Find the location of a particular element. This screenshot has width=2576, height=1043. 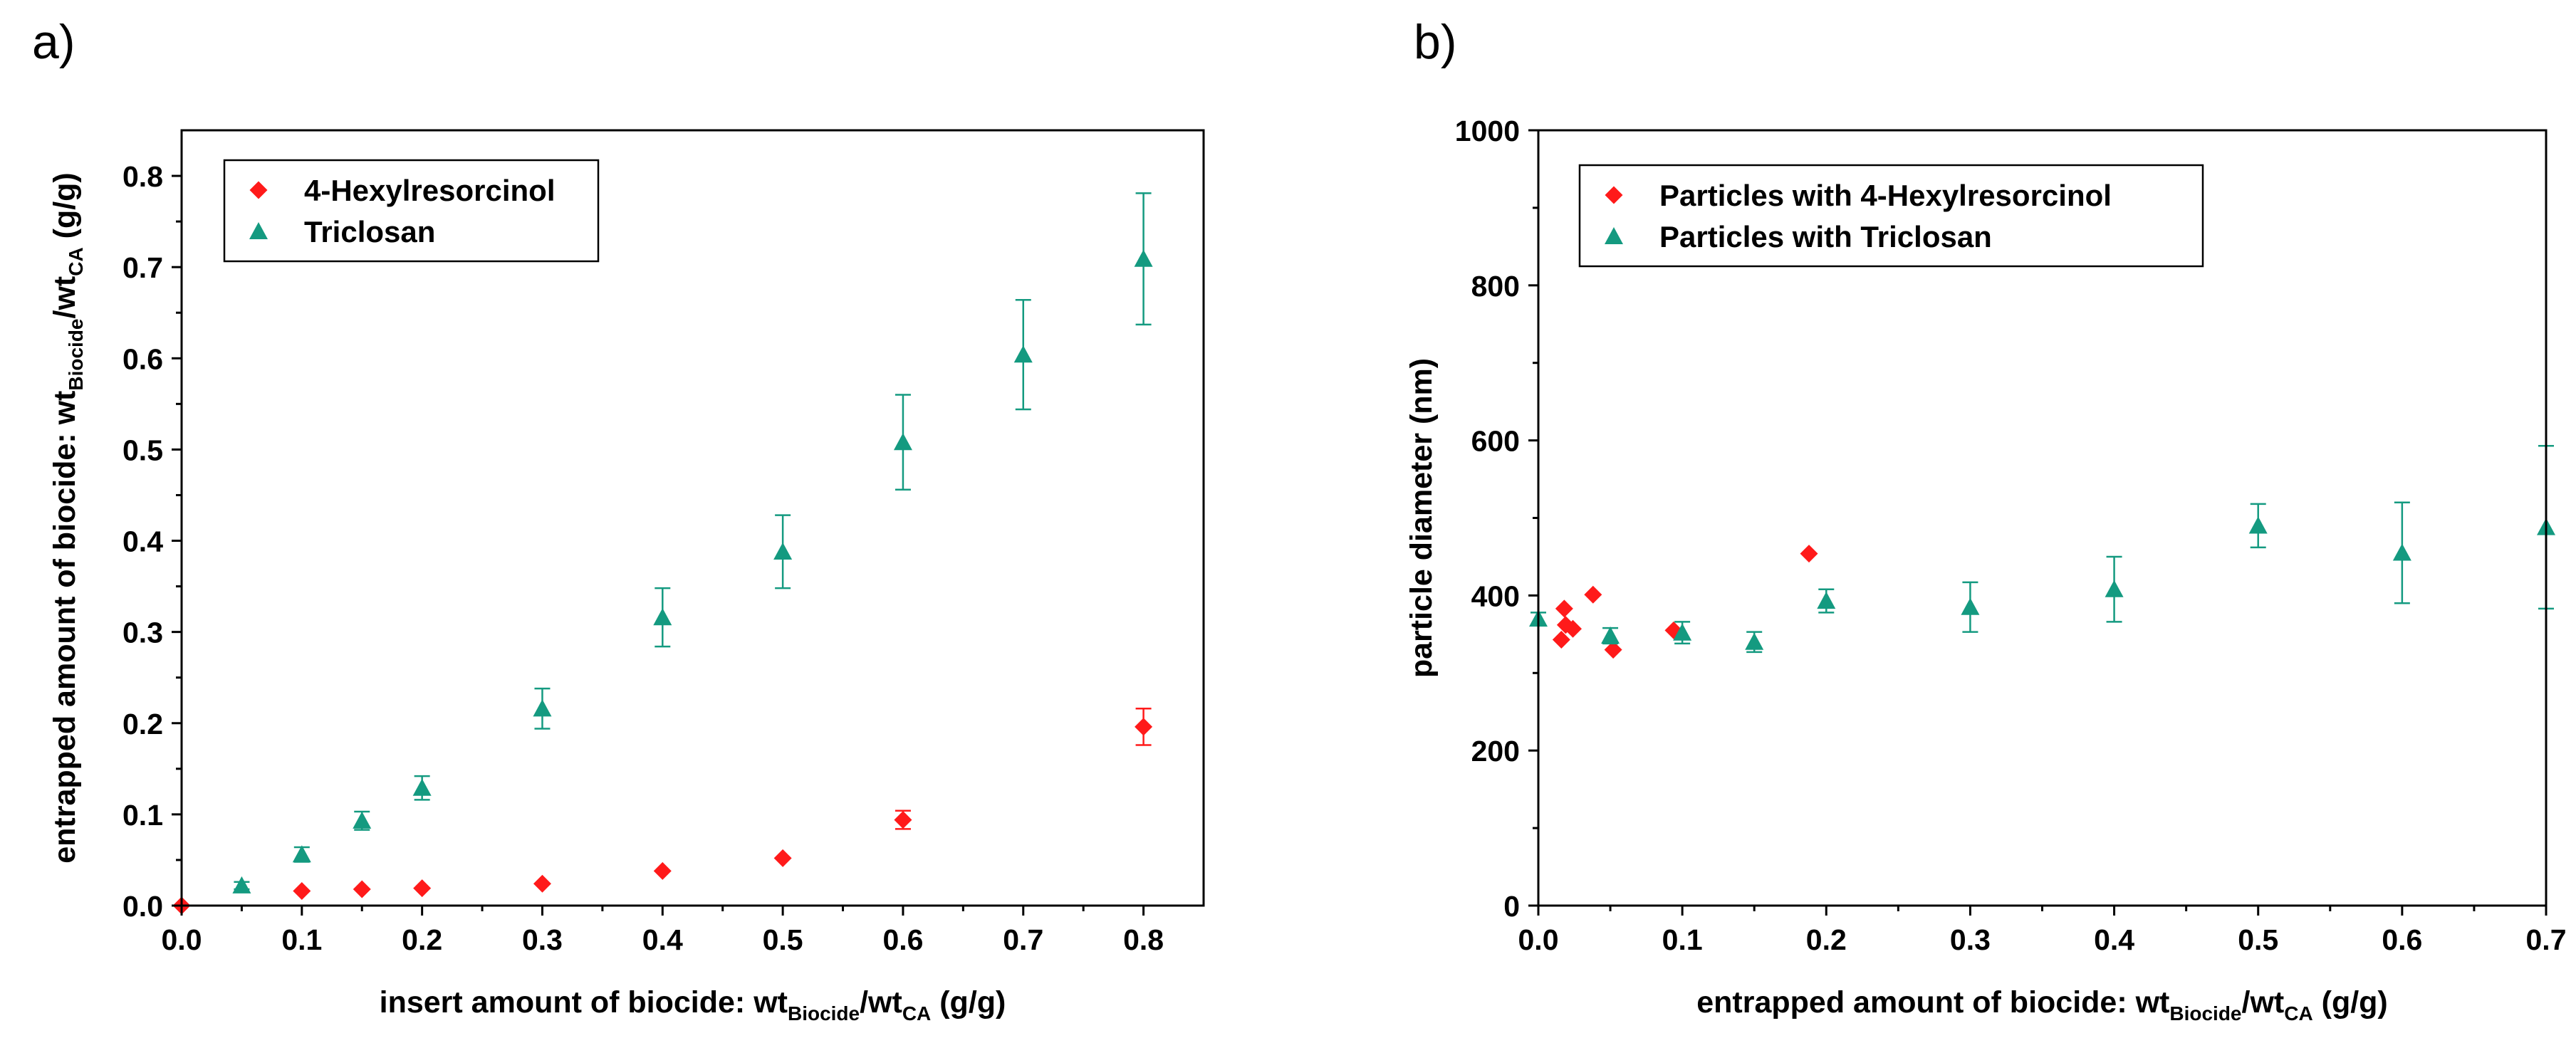

y-tick-label: 800 is located at coordinates (1495, 286).